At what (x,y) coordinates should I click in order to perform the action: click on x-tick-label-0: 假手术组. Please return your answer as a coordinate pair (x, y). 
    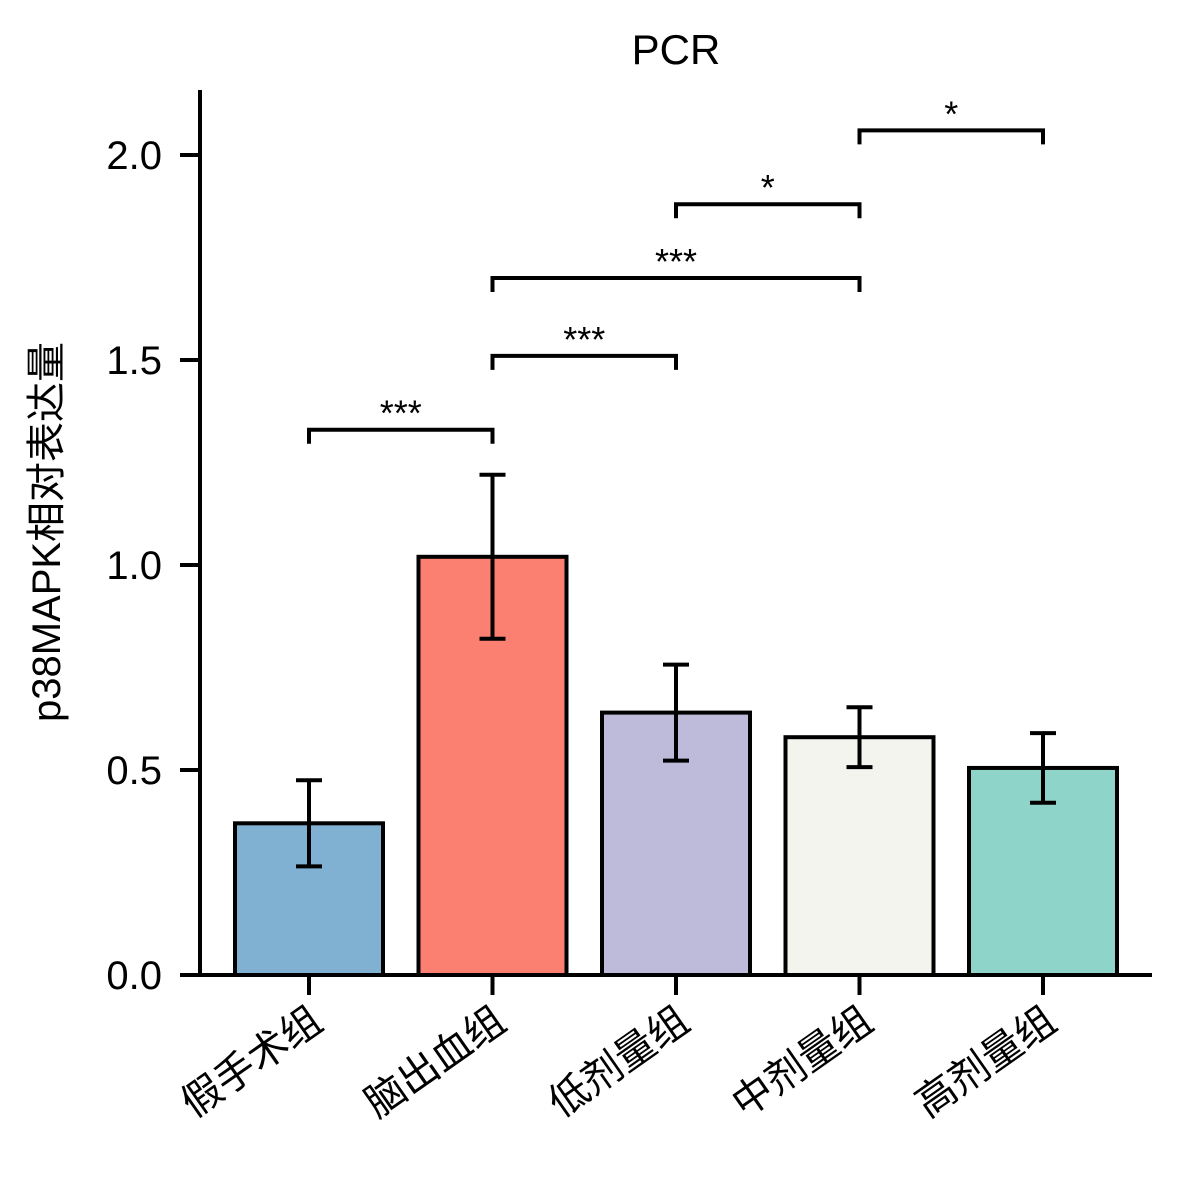
    Looking at the image, I should click on (252, 1062).